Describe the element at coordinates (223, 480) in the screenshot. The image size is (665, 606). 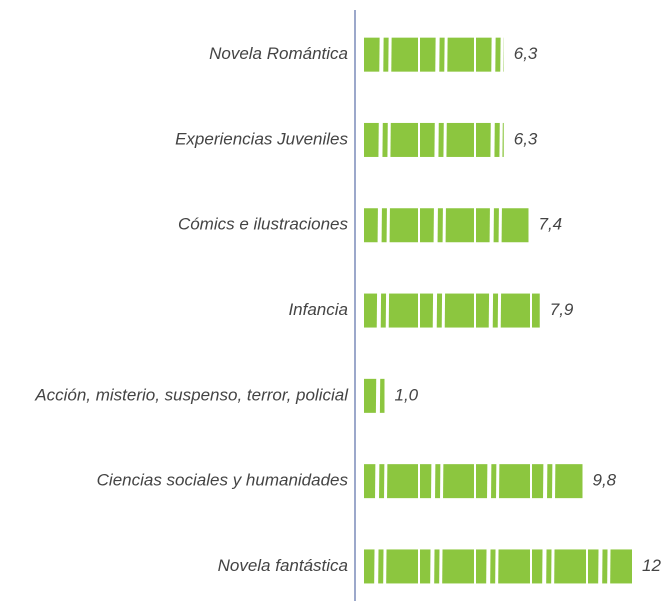
I see `category-label: Ciencias sociales y humanidades` at that location.